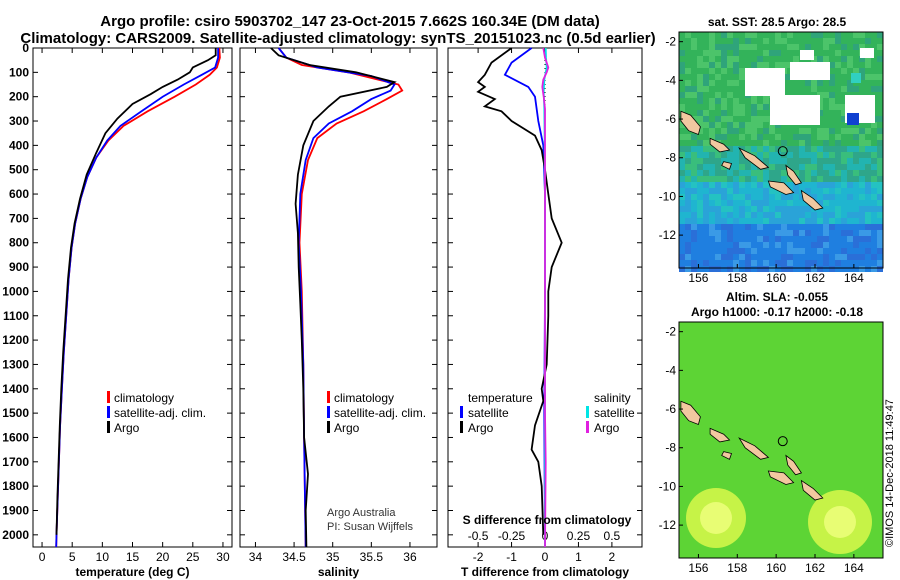 This screenshot has height=580, width=900. What do you see at coordinates (193, 557) in the screenshot?
I see `x-tick-label: 25` at bounding box center [193, 557].